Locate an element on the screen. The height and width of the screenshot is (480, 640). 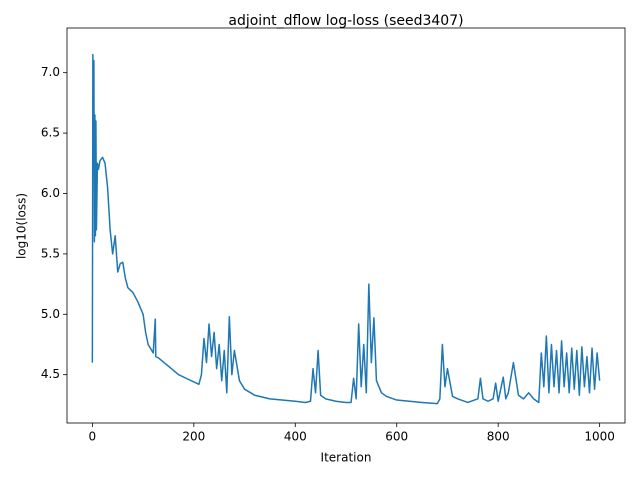
x-tick-label: 0 is located at coordinates (93, 437).